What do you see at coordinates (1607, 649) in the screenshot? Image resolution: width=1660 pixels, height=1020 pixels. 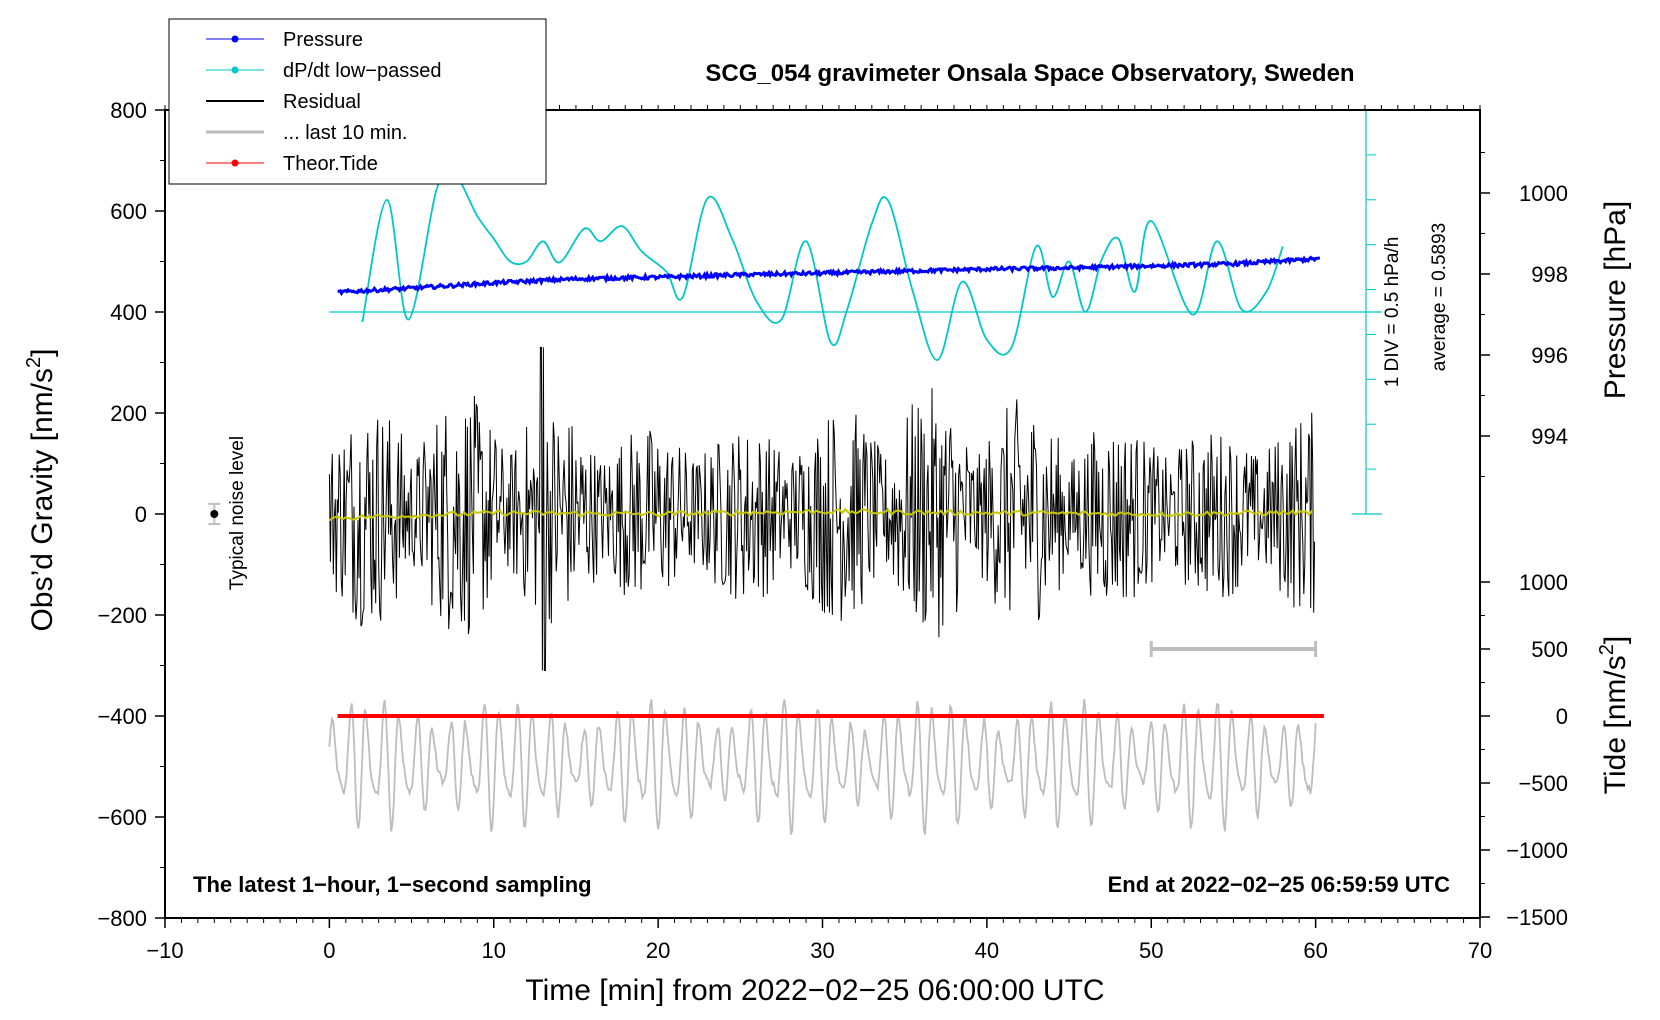 I see `y-axis-label-tide-sup: 2` at bounding box center [1607, 649].